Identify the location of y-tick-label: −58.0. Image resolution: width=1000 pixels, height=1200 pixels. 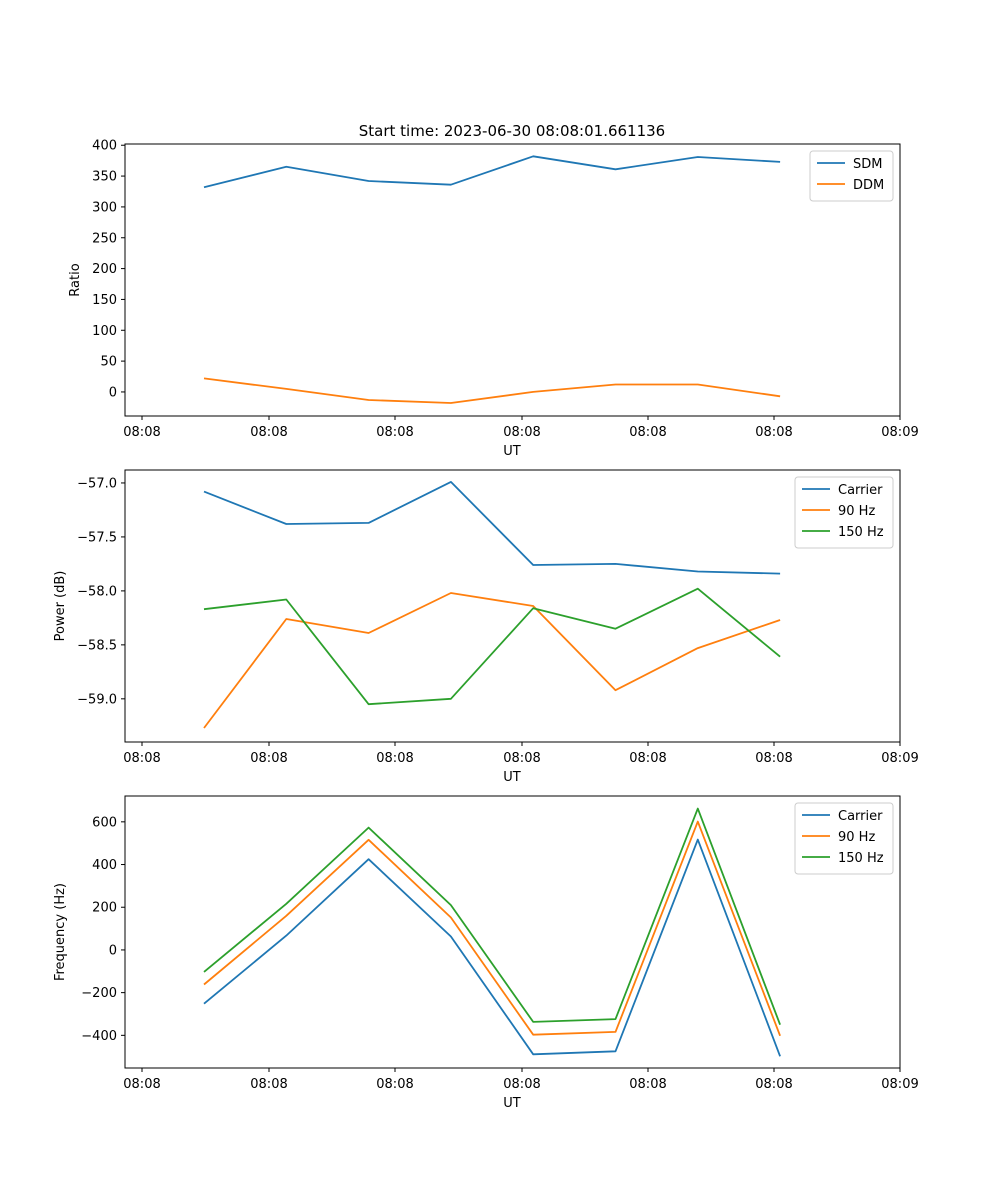
(97, 591).